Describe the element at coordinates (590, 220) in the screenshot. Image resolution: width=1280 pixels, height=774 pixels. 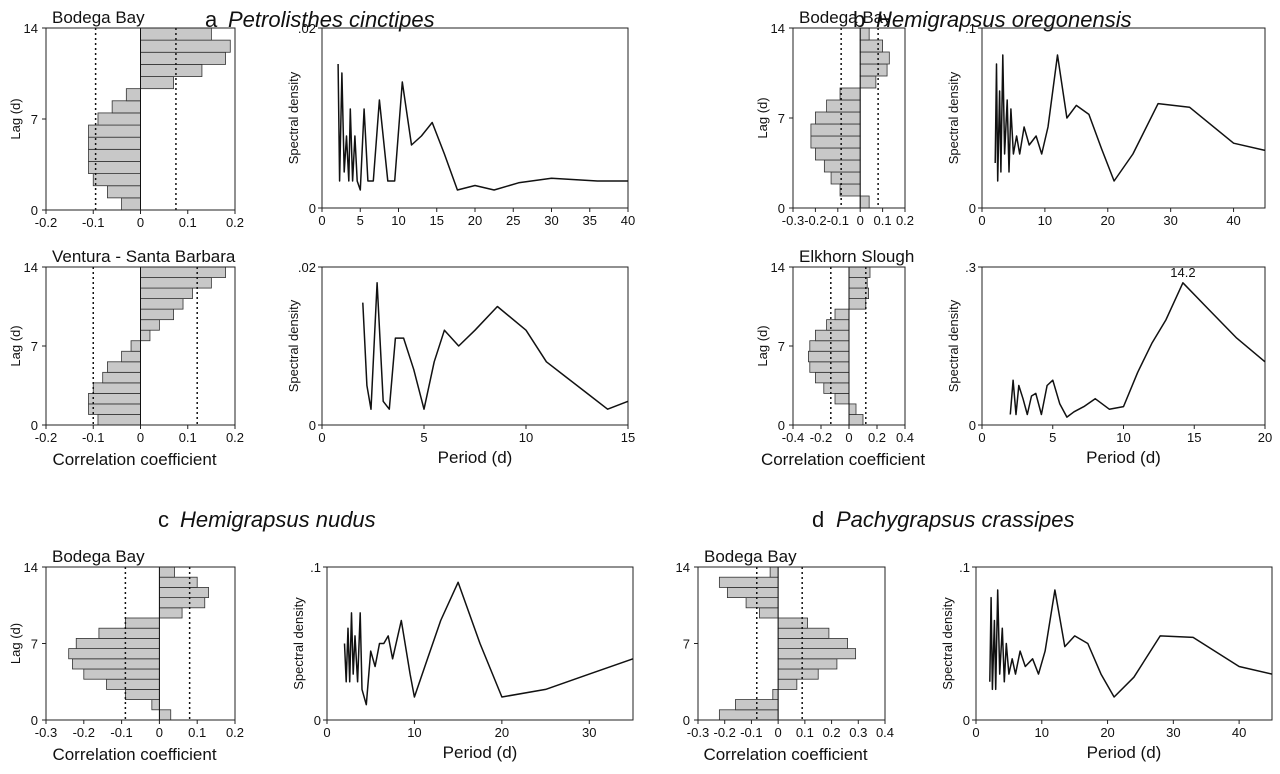
I see `x-tick-label: 35` at that location.